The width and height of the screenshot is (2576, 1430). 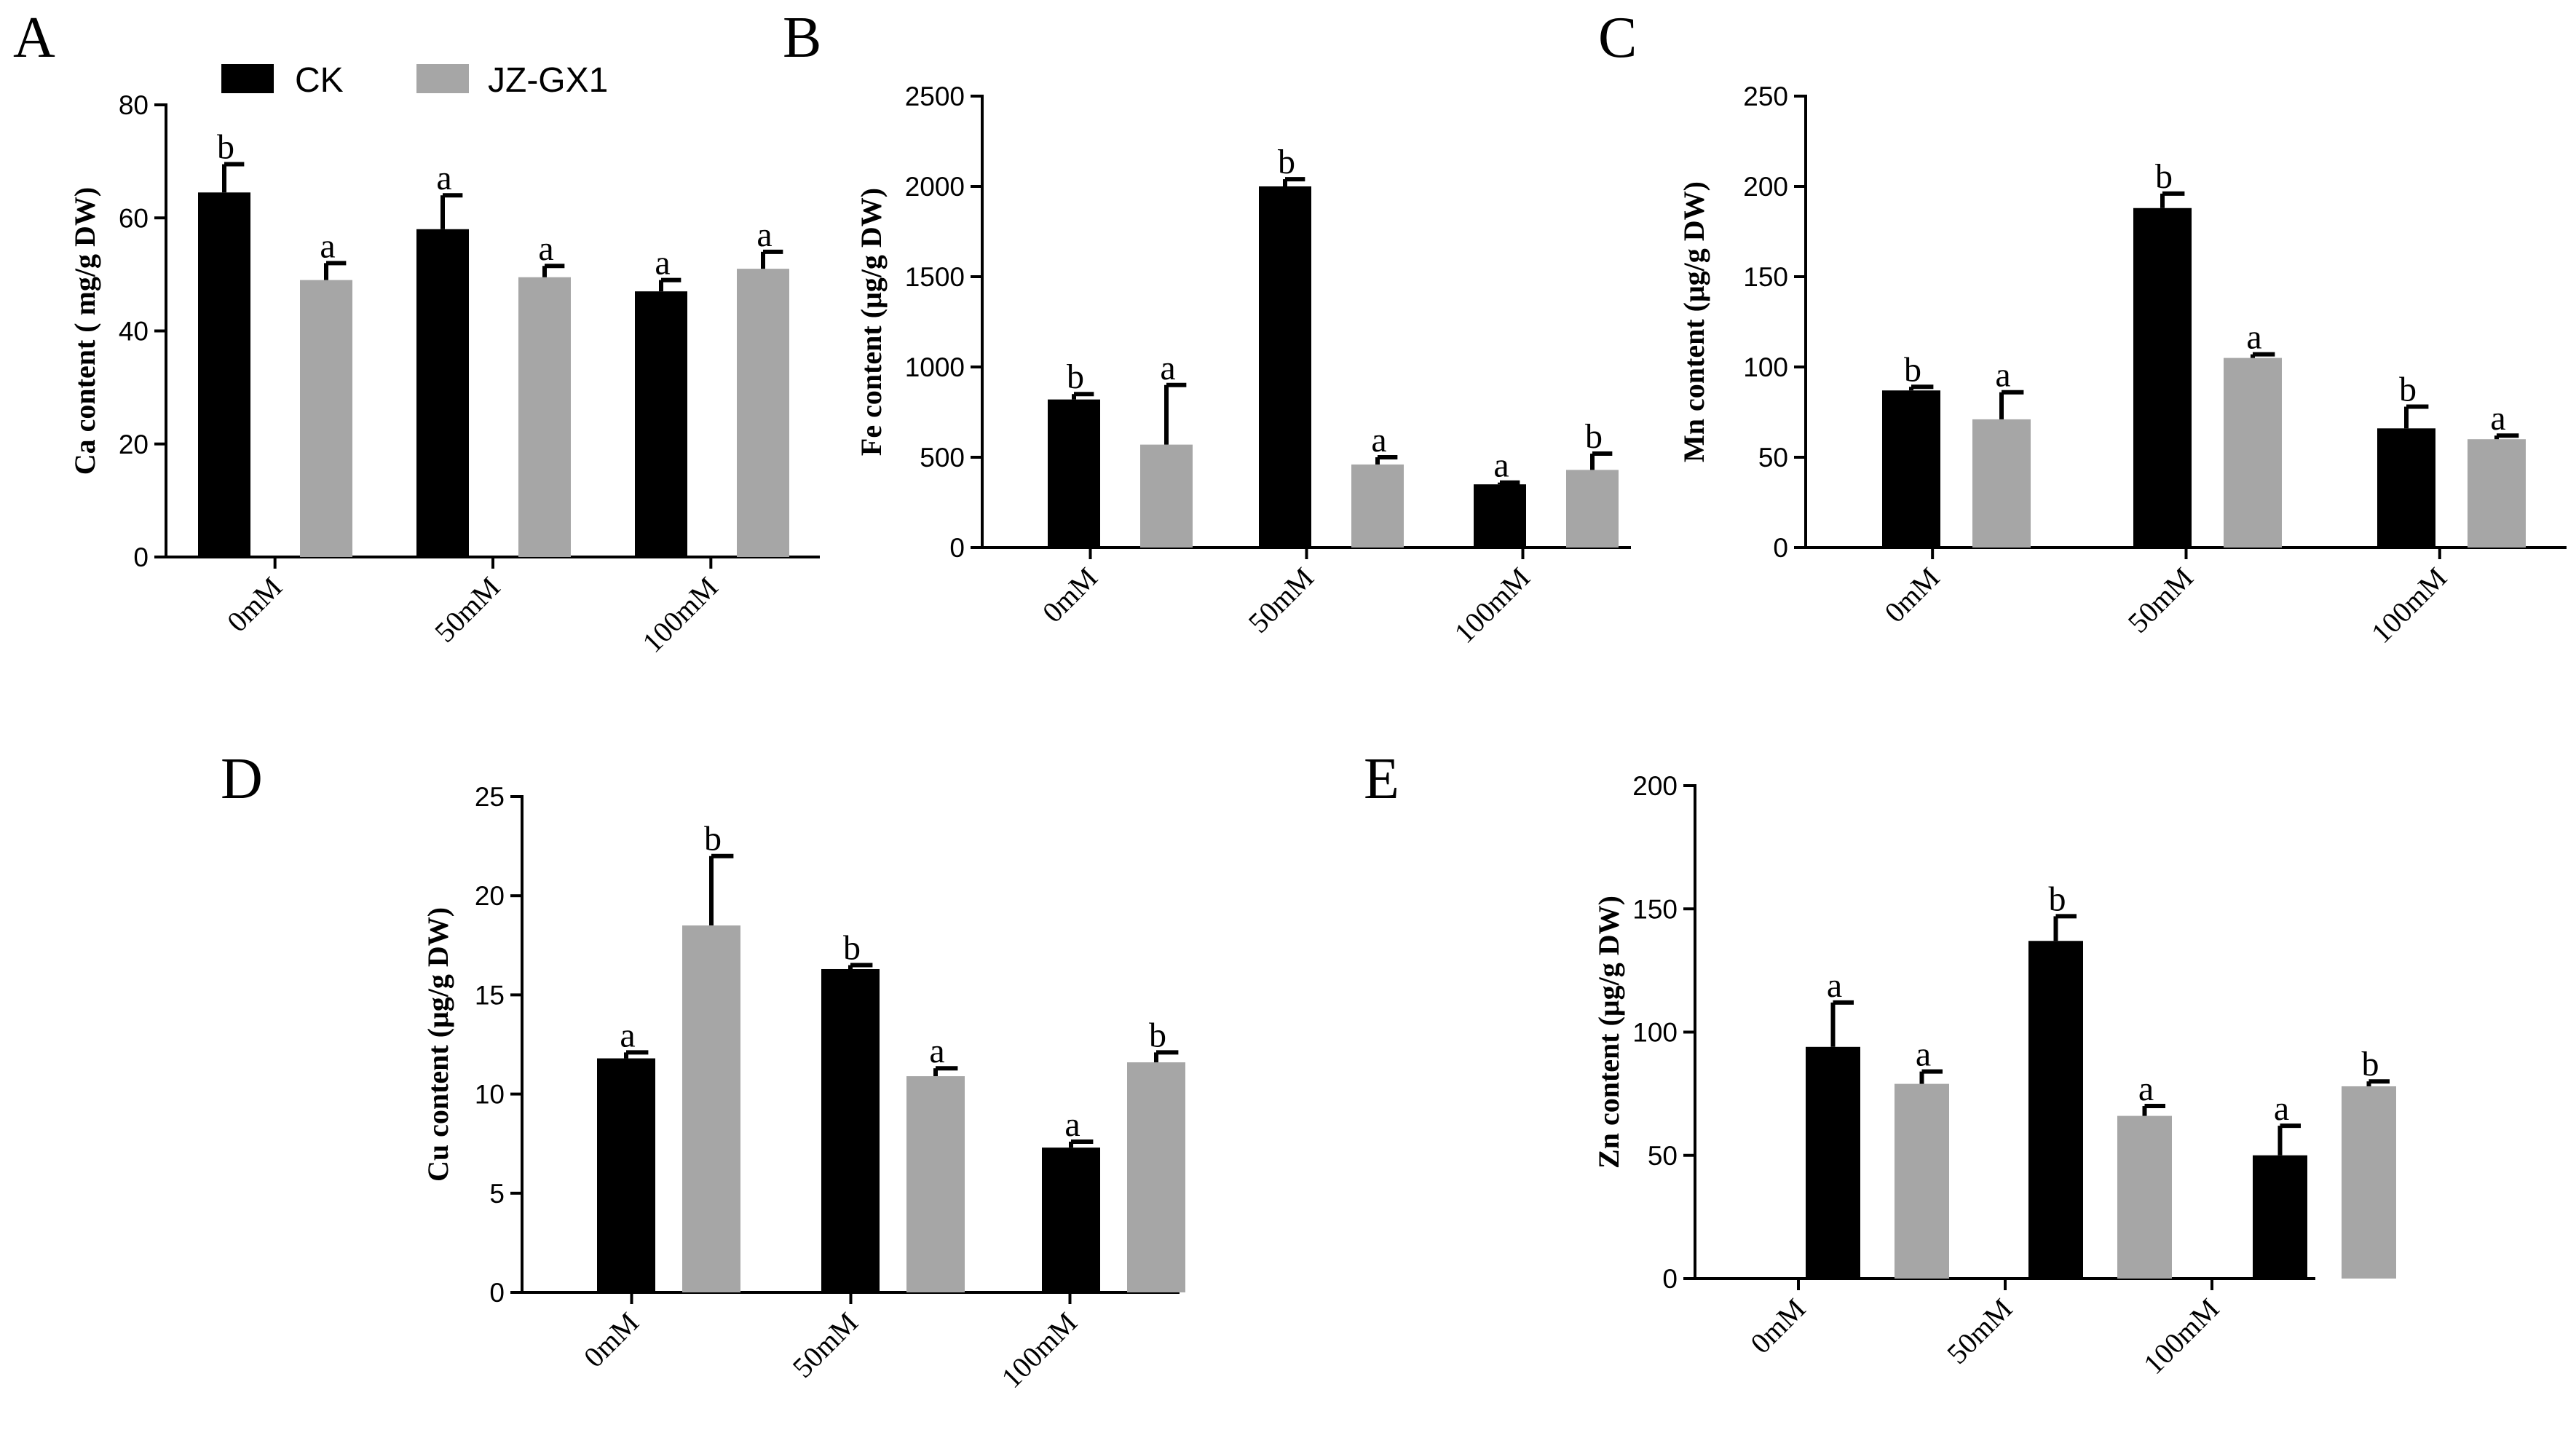 What do you see at coordinates (224, 374) in the screenshot?
I see `bar-a-ck-0mM` at bounding box center [224, 374].